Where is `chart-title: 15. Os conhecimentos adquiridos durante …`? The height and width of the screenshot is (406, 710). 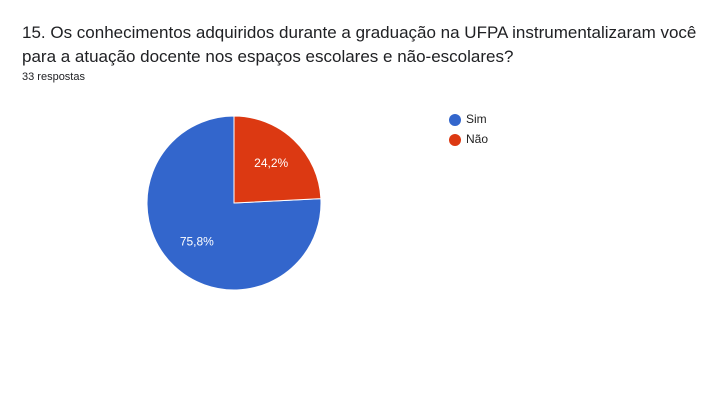
chart-title: 15. Os conhecimentos adquiridos durante … is located at coordinates (359, 44).